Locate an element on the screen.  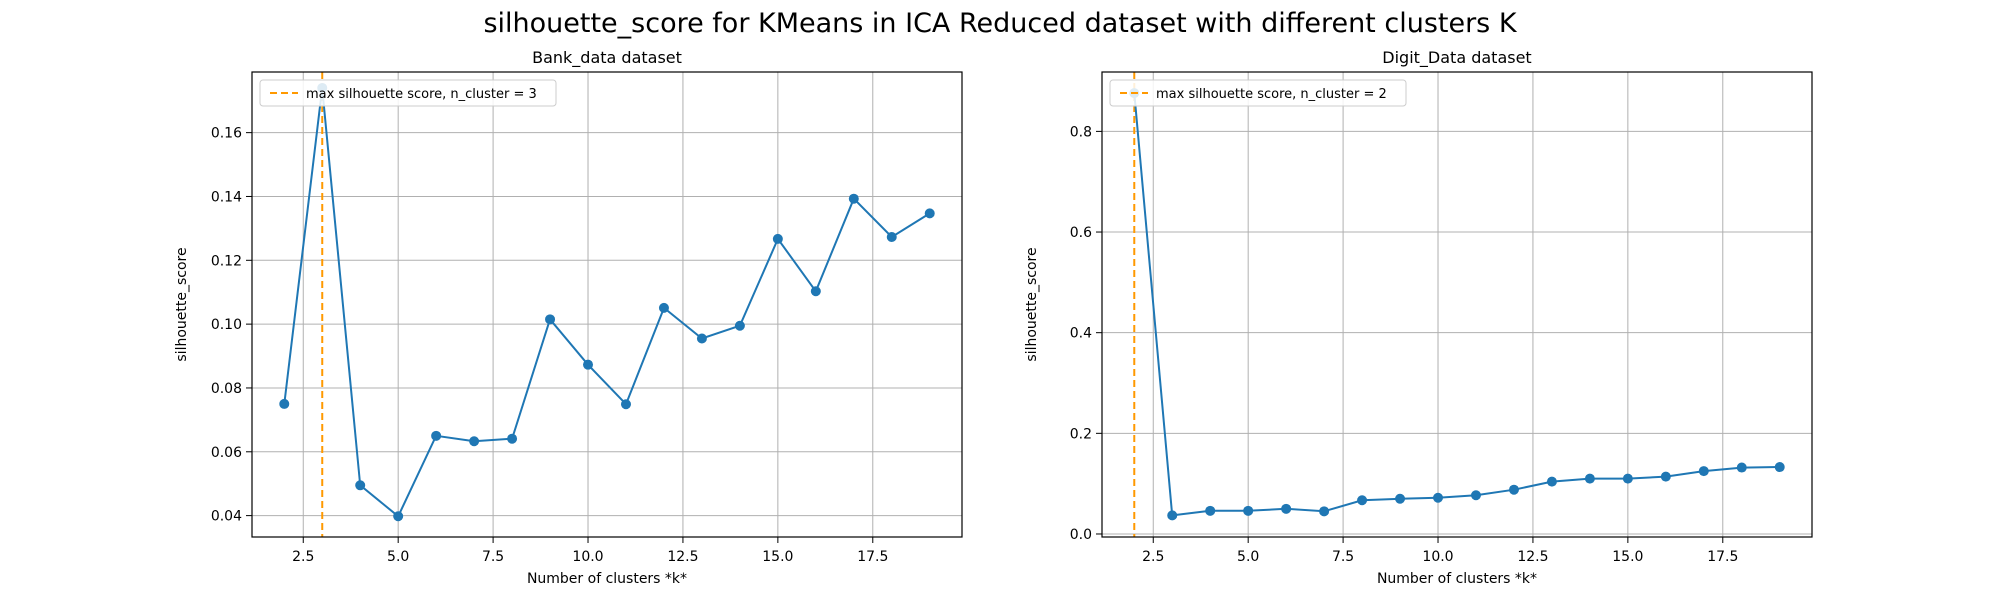
y-tick-label: 0.14 is located at coordinates (226, 197).